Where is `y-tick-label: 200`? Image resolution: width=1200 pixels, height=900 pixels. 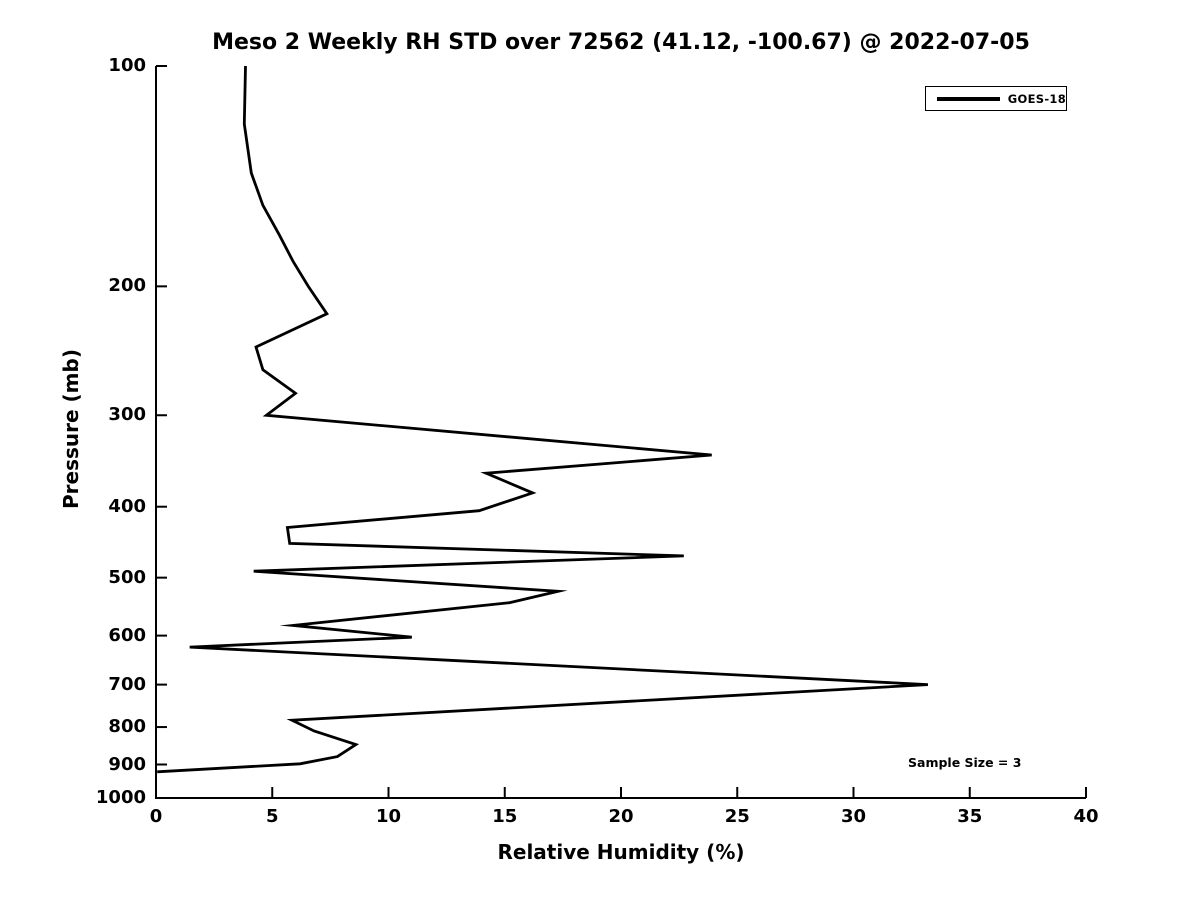
y-tick-label: 200 is located at coordinates (127, 286).